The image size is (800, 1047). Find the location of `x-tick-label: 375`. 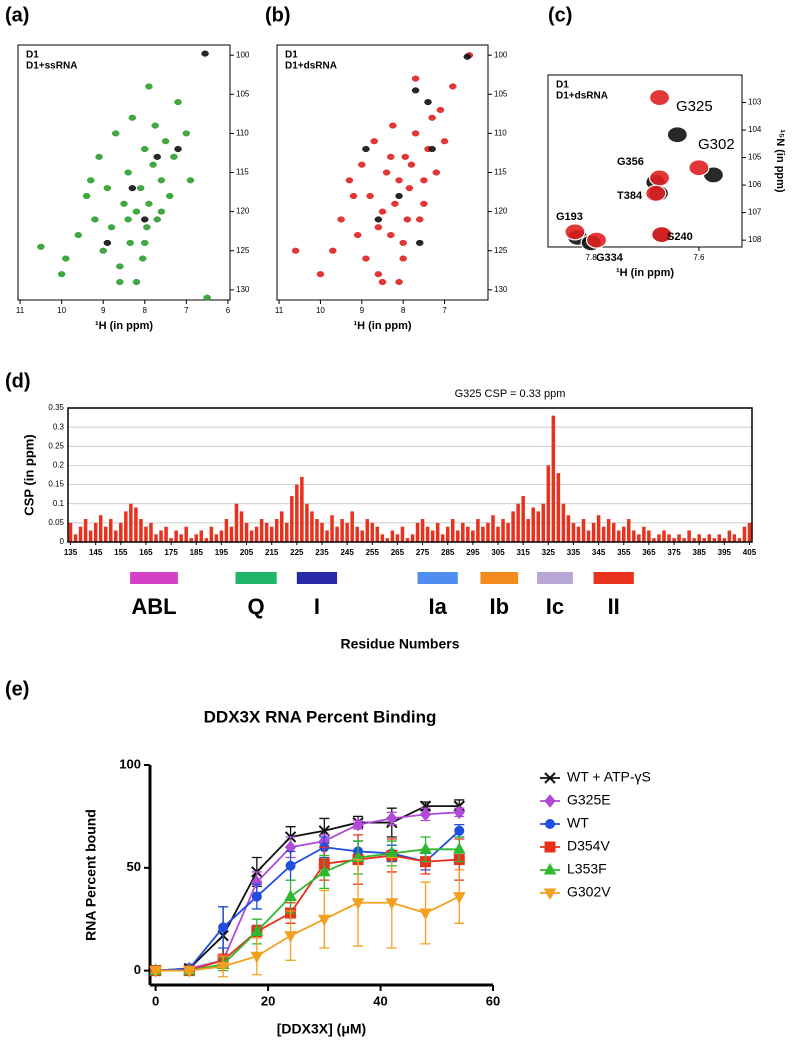

x-tick-label: 375 is located at coordinates (674, 552).